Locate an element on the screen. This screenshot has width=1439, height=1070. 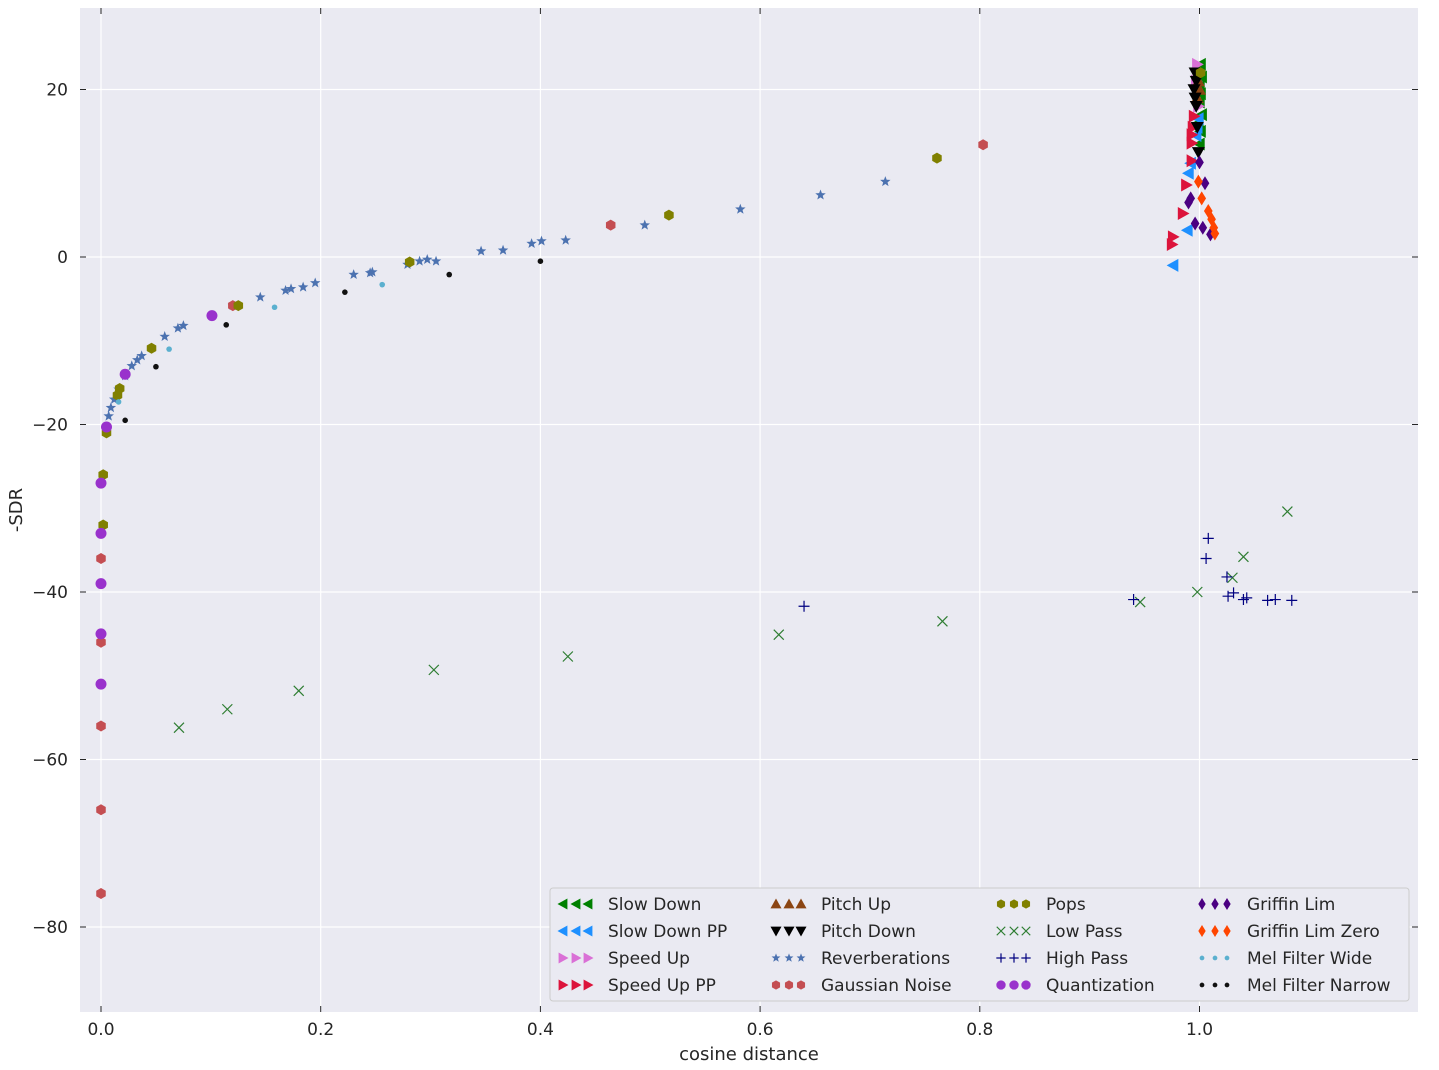
series-griffin-lim is located at coordinates (1199, 198).